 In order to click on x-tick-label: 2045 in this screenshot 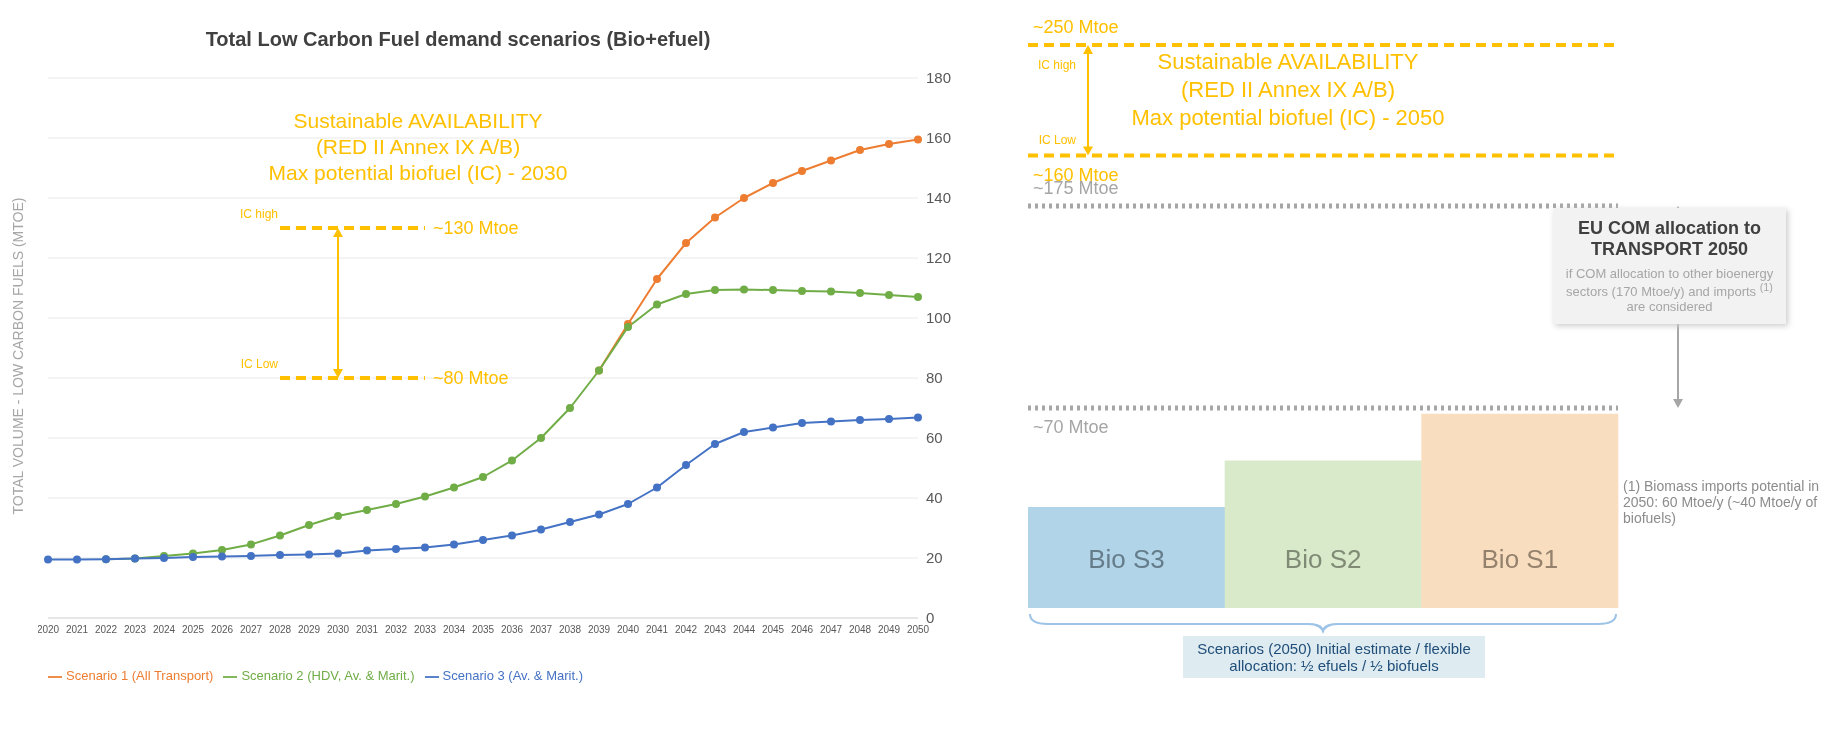, I will do `click(773, 630)`.